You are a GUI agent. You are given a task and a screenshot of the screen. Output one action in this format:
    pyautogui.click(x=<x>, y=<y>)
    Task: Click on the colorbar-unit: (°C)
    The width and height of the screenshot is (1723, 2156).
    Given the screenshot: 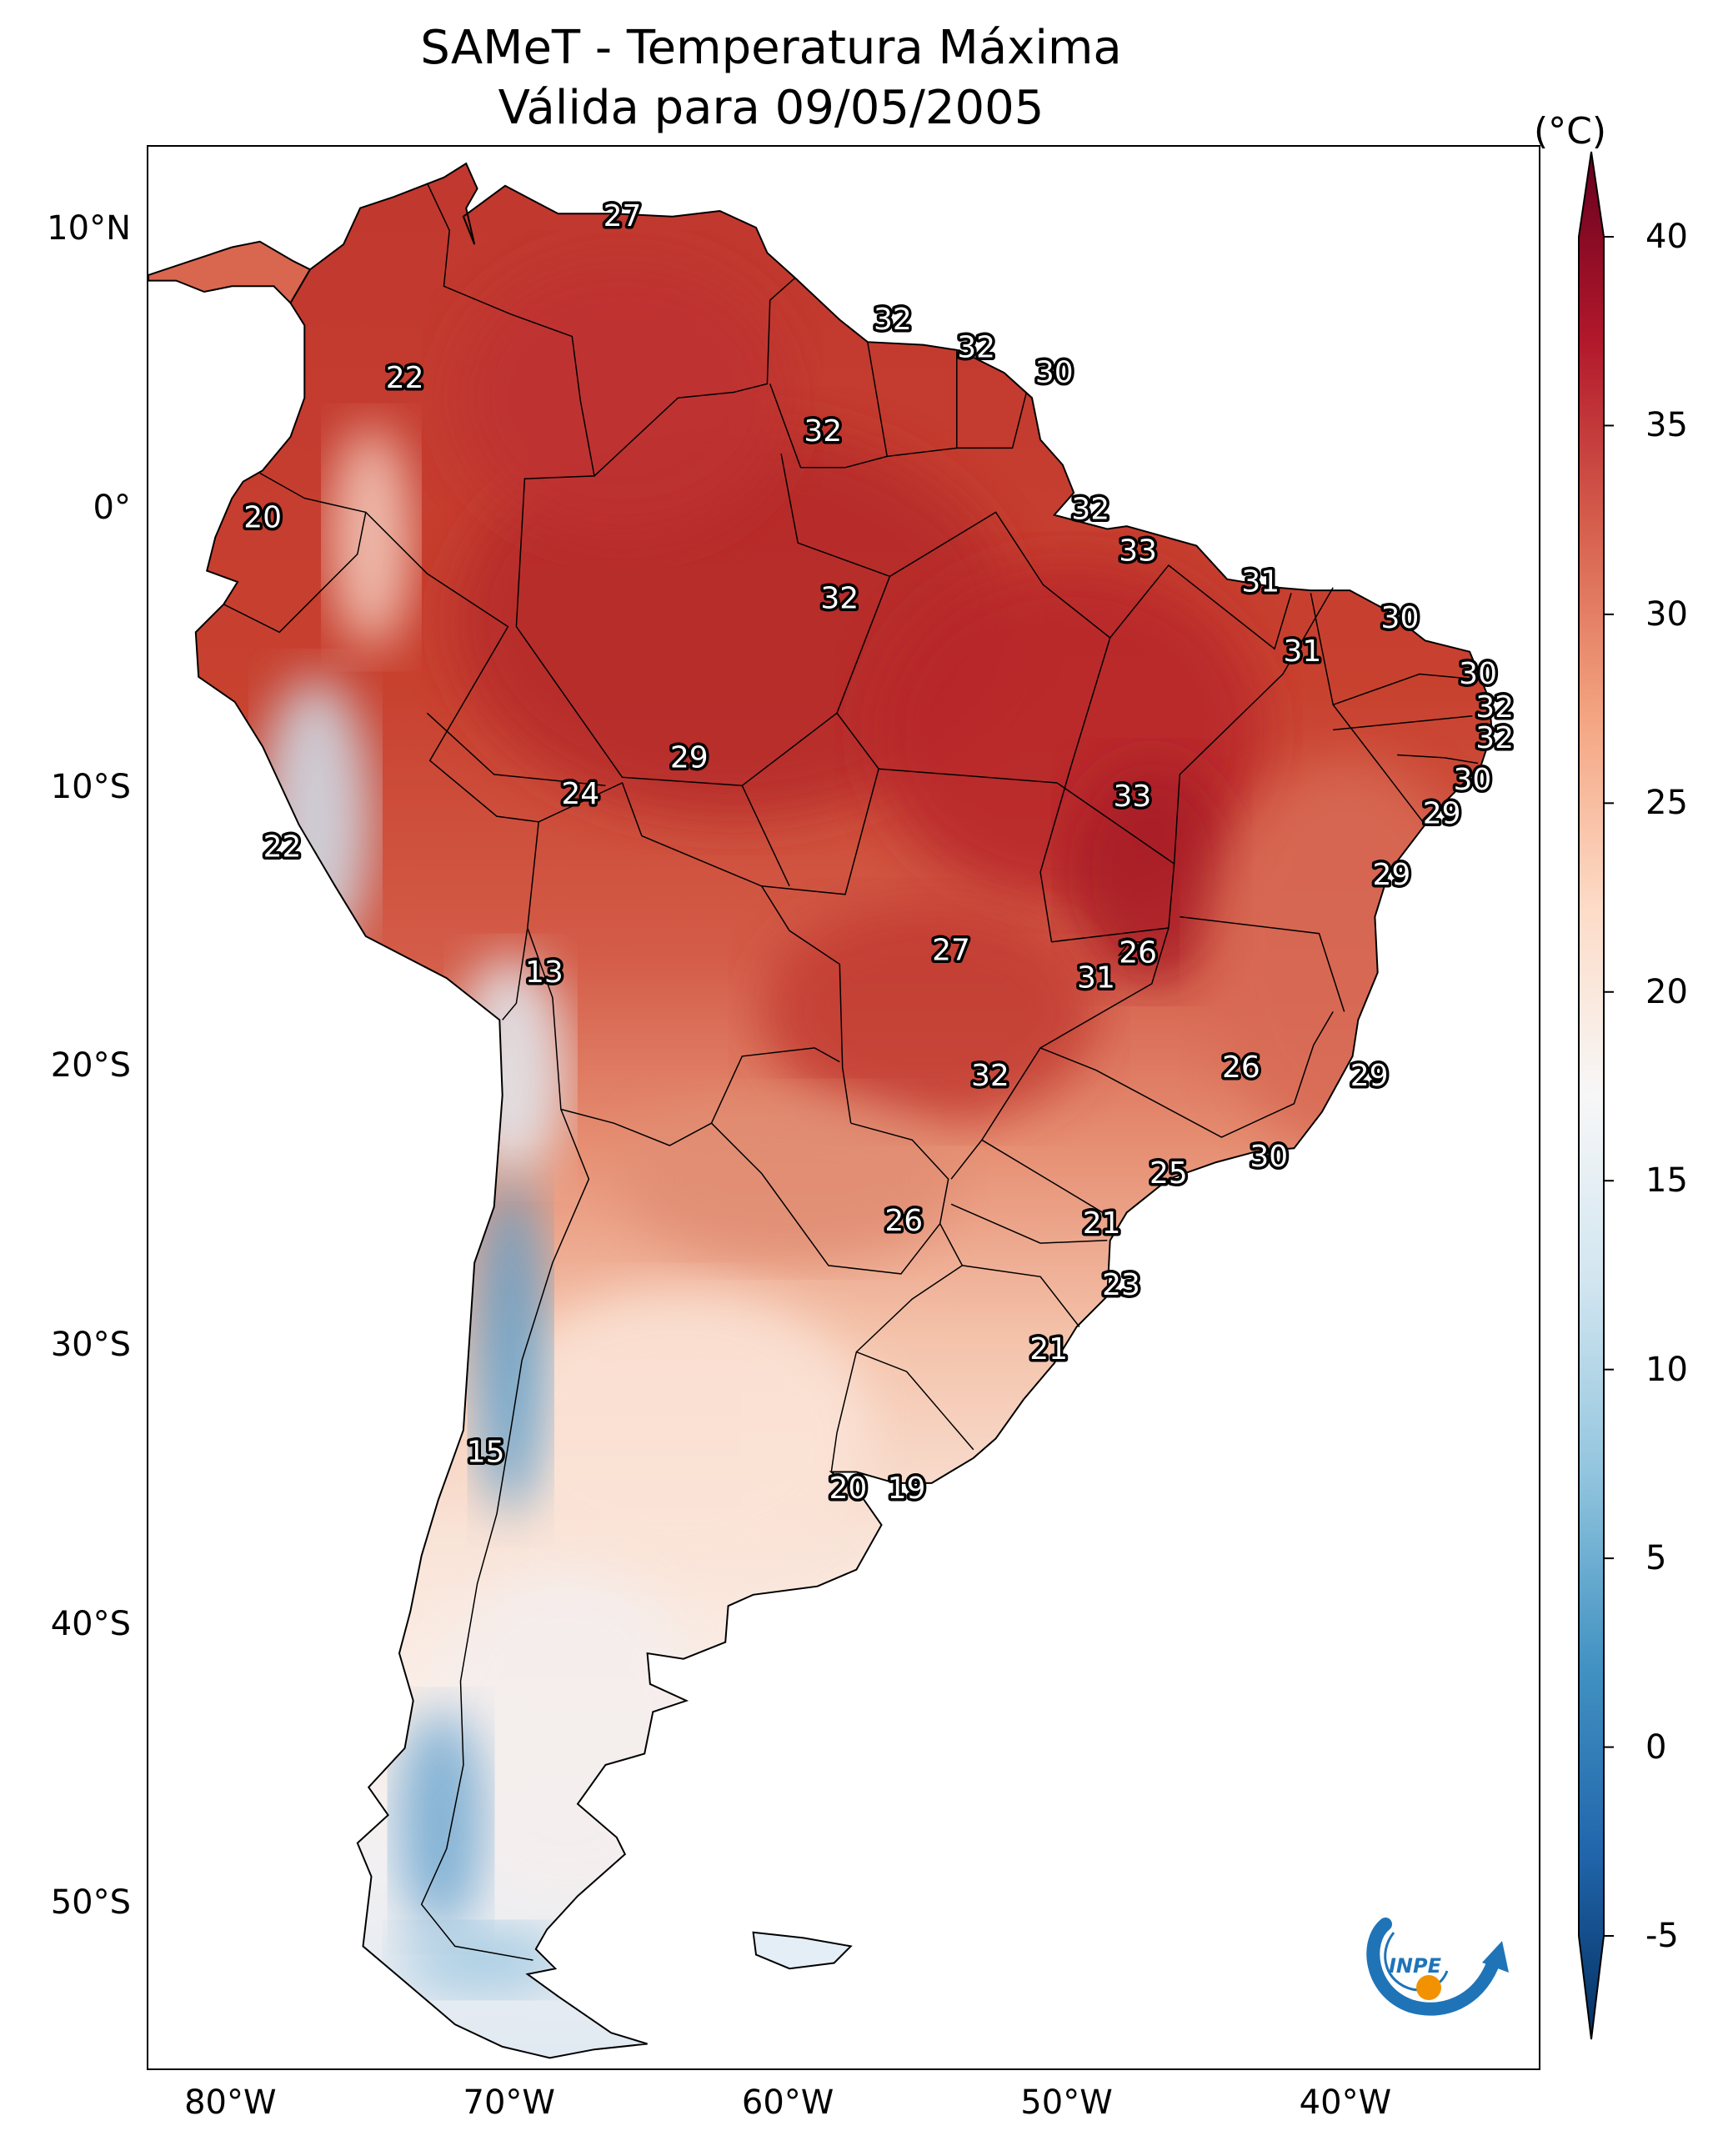 What is the action you would take?
    pyautogui.click(x=1571, y=131)
    